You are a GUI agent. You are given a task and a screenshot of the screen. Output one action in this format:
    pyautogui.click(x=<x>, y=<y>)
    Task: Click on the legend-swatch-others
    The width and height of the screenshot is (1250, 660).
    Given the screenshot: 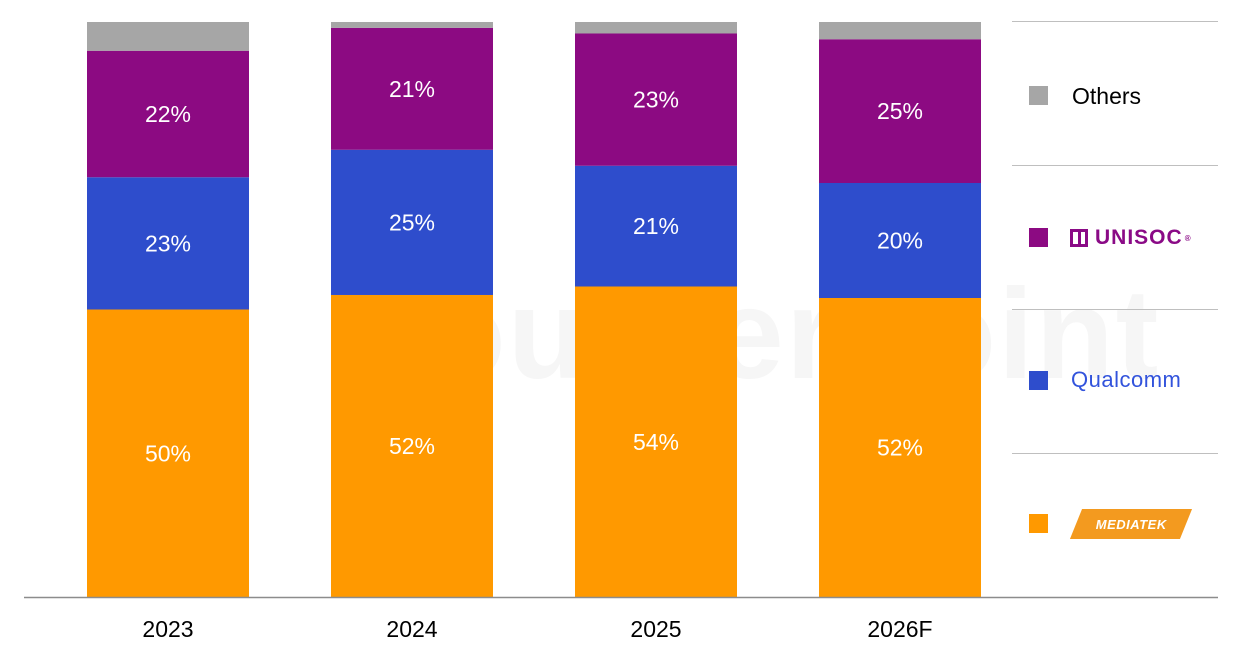 What is the action you would take?
    pyautogui.click(x=1038, y=95)
    